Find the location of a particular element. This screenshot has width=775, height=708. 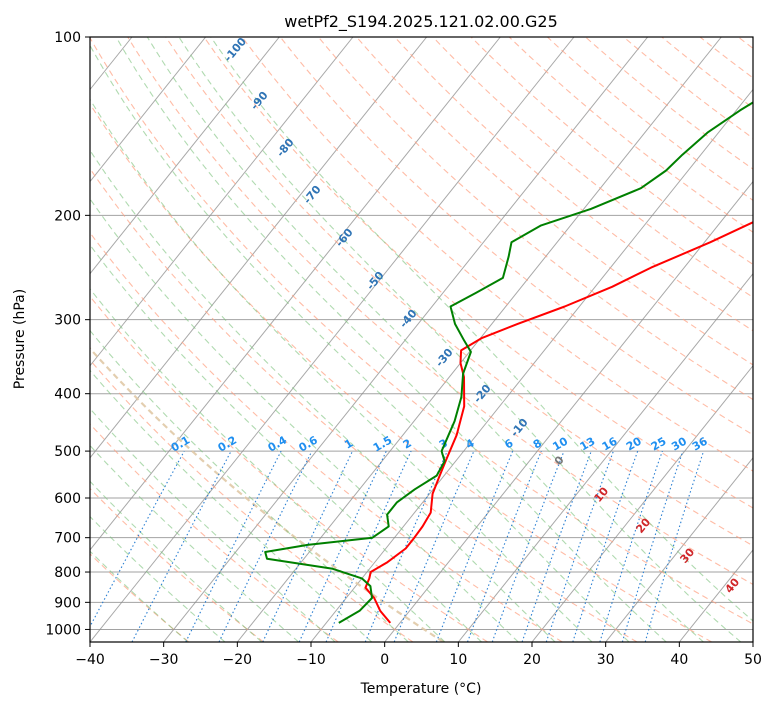

x-tick-label: −10 is located at coordinates (311, 660).